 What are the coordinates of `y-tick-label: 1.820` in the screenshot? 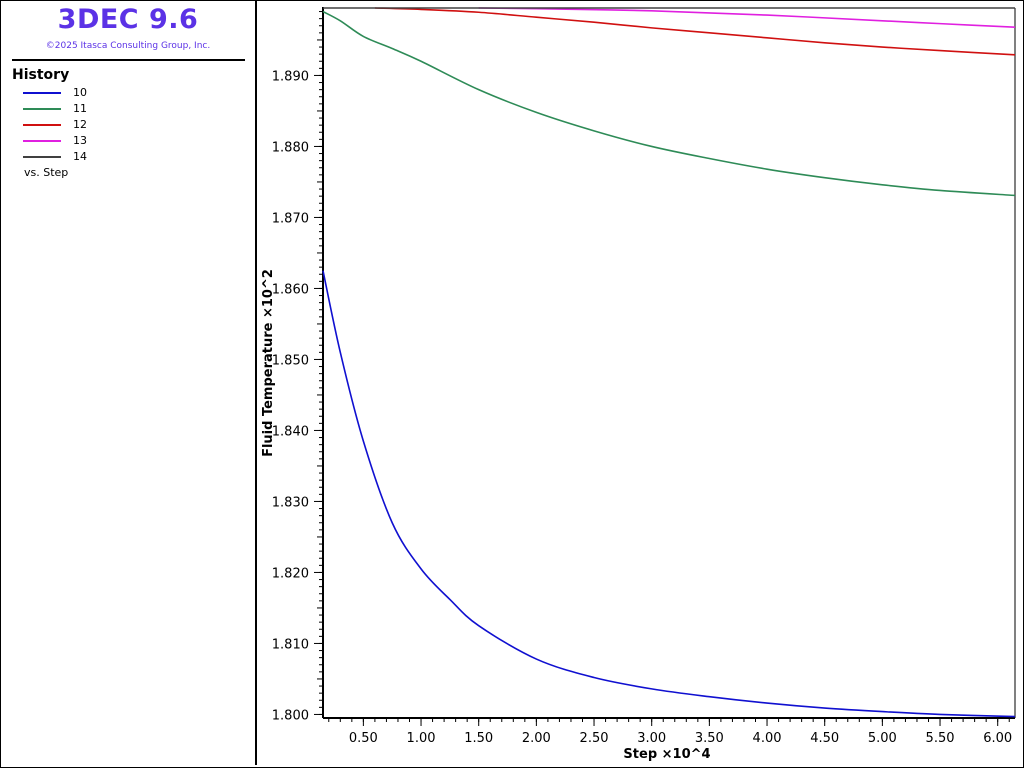 It's located at (290, 573).